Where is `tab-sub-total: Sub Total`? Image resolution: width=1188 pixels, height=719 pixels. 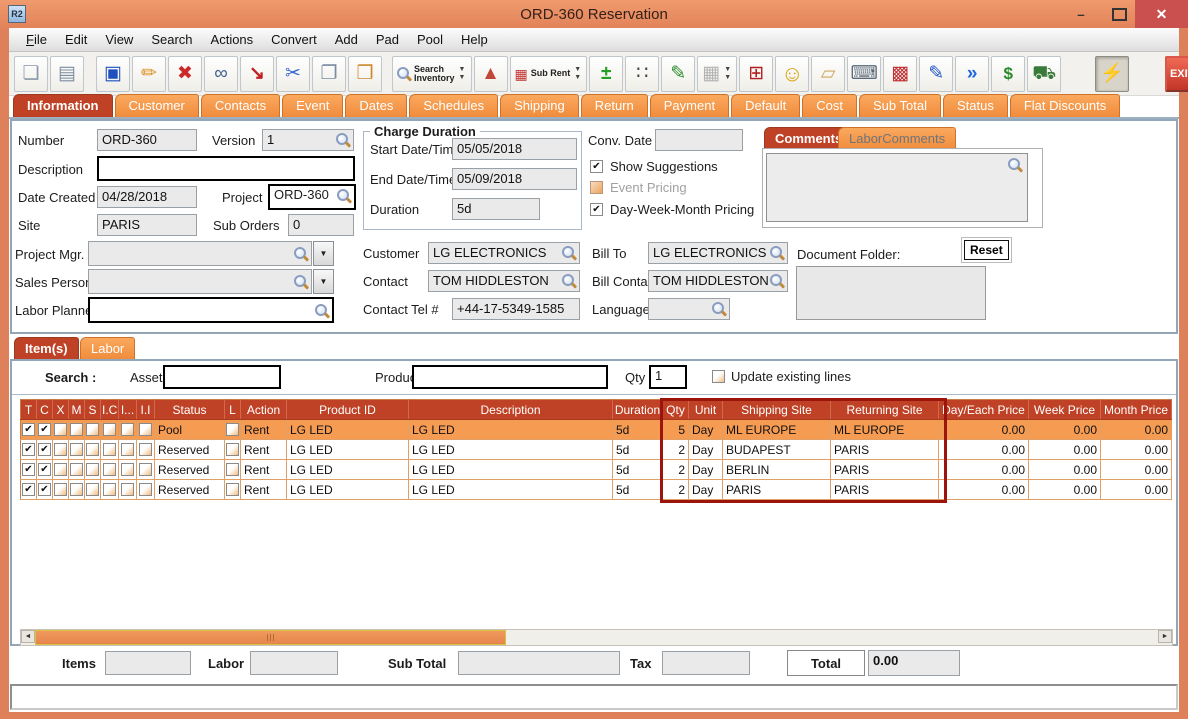 tab-sub-total: Sub Total is located at coordinates (900, 105).